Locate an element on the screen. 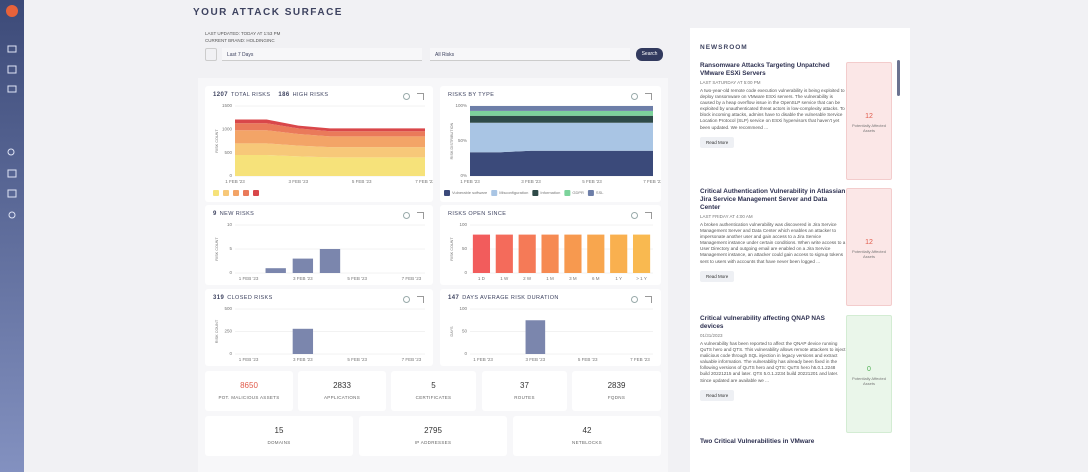  stat-card: 2795 IP ADDRESSES is located at coordinates (433, 436).